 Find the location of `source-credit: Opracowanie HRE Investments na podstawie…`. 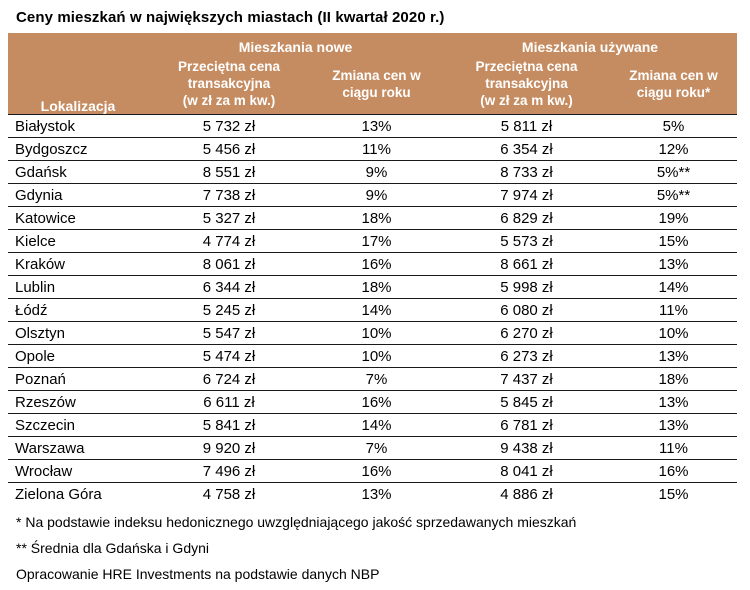

source-credit: Opracowanie HRE Investments na podstawie… is located at coordinates (198, 574).